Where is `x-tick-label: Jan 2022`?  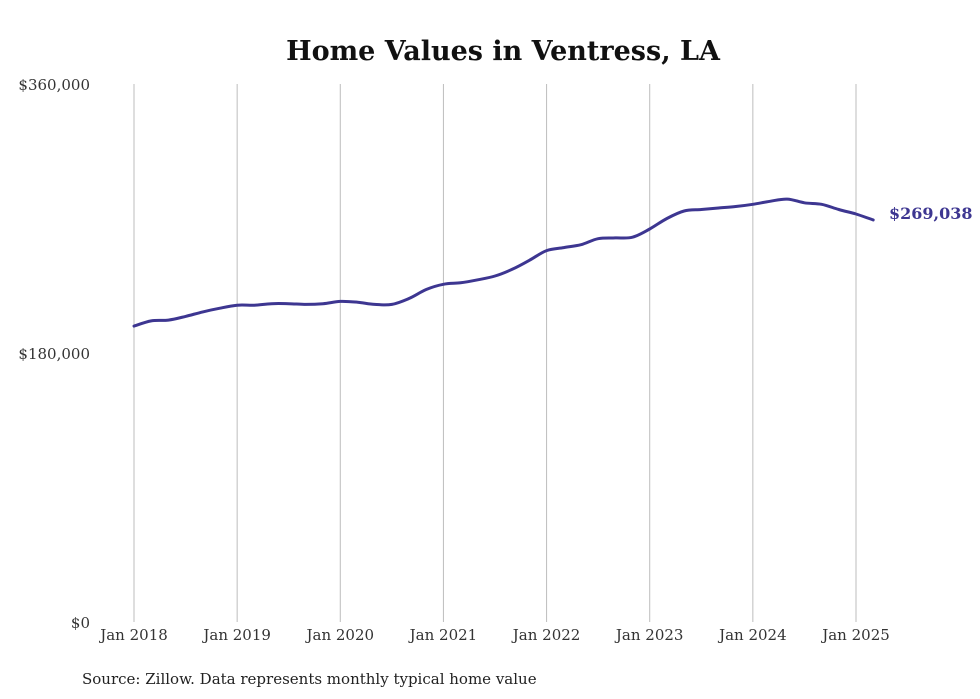
x-tick-label: Jan 2022 is located at coordinates (546, 635).